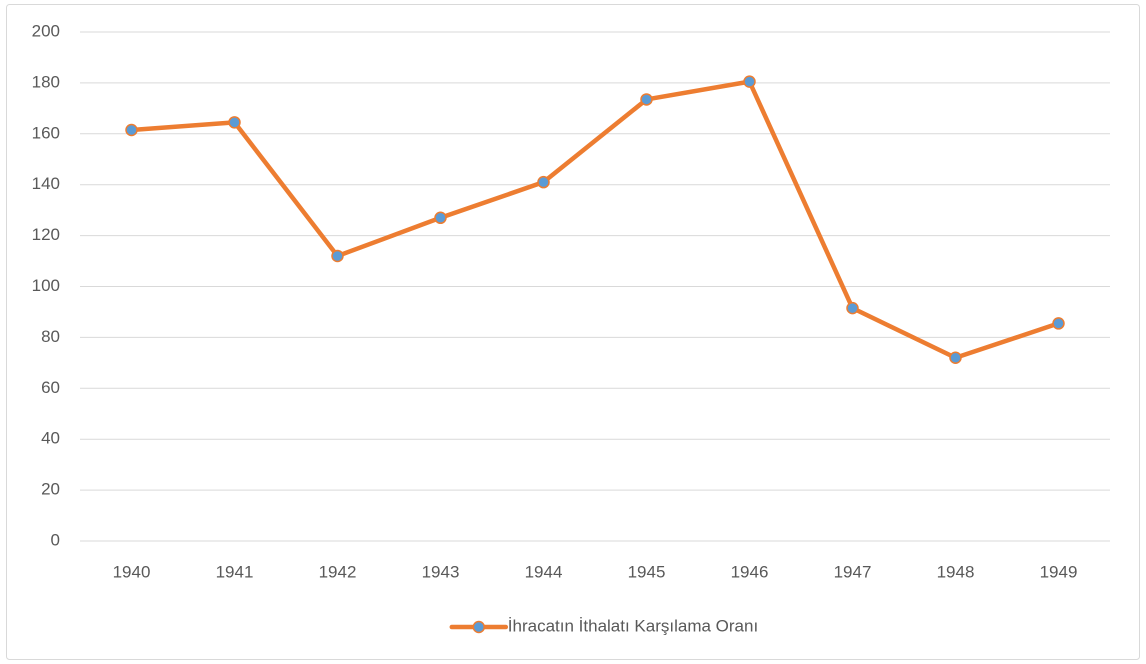  Describe the element at coordinates (46, 234) in the screenshot. I see `y-tick-label: 120` at that location.